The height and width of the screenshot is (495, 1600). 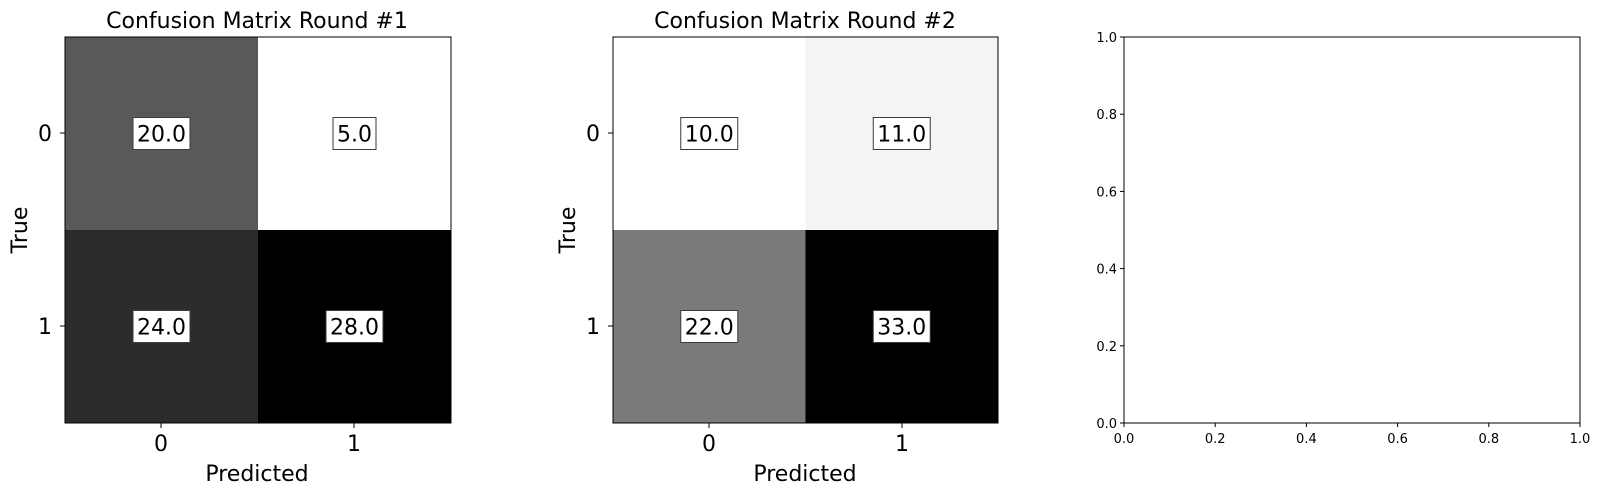 I want to click on chart-1-cell-labels: 20.0 5.0 24.0 28.0, so click(x=258, y=230).